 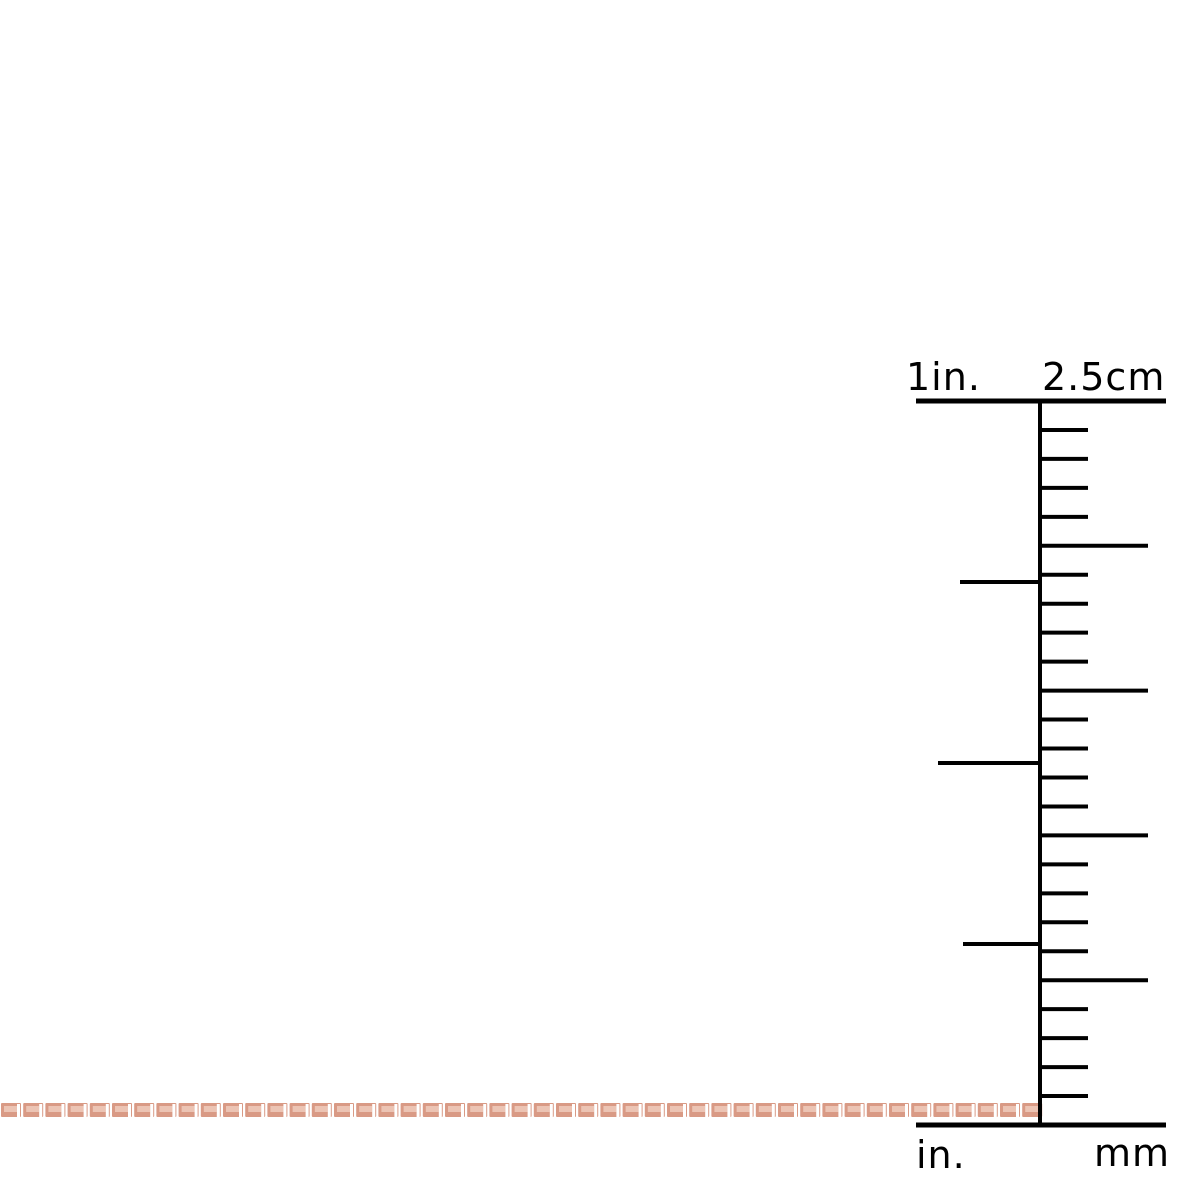 I want to click on inch-label-top: 1in., so click(x=943, y=377).